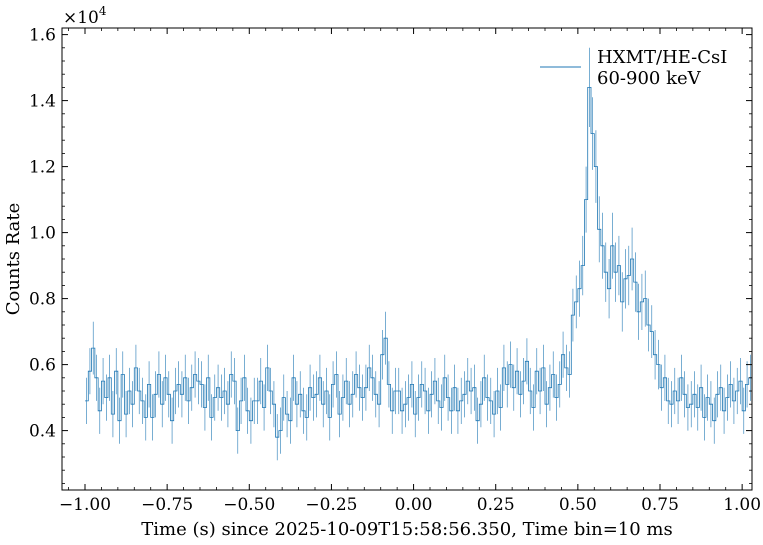  I want to click on y-tick-label: 0.6, so click(42, 366).